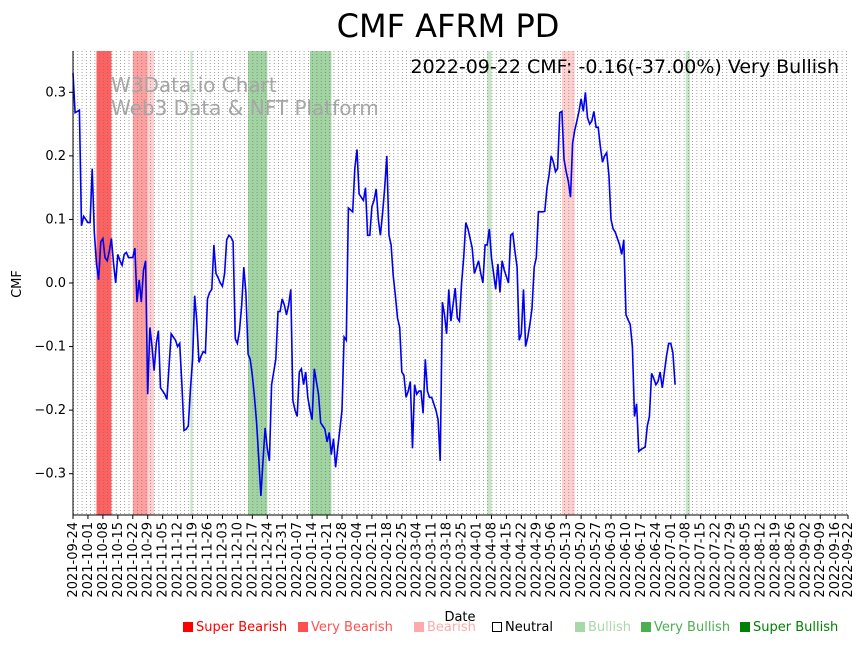  Describe the element at coordinates (402, 560) in the screenshot. I see `x-tick-label: 2022-02-25` at that location.